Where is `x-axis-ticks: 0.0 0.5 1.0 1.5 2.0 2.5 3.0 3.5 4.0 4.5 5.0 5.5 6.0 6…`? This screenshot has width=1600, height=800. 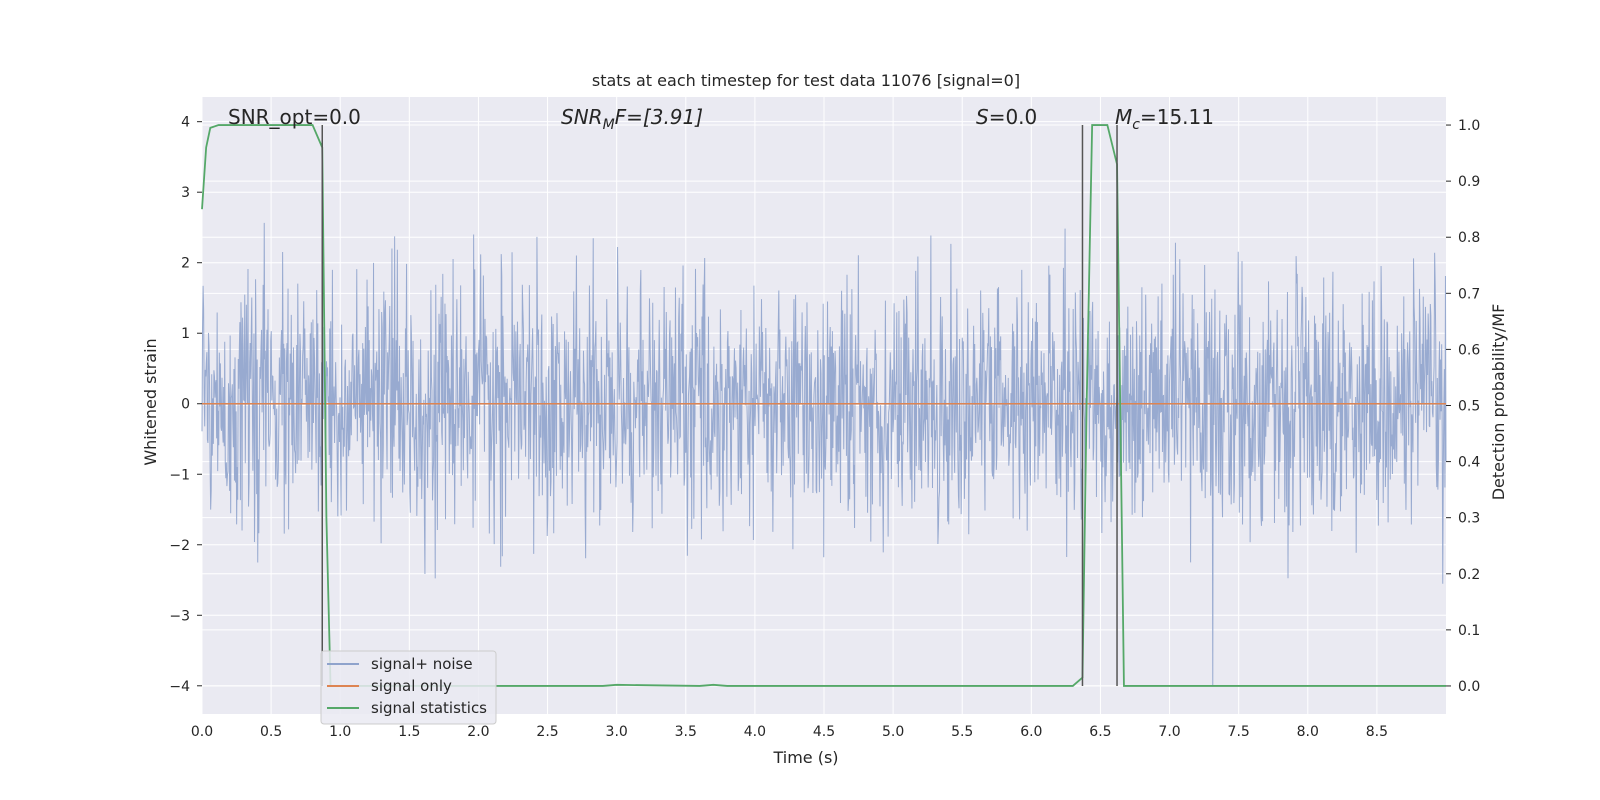 x-axis-ticks: 0.0 0.5 1.0 1.5 2.0 2.5 3.0 3.5 4.0 4.5 5.0 5.5 6.0 6… is located at coordinates (789, 732).